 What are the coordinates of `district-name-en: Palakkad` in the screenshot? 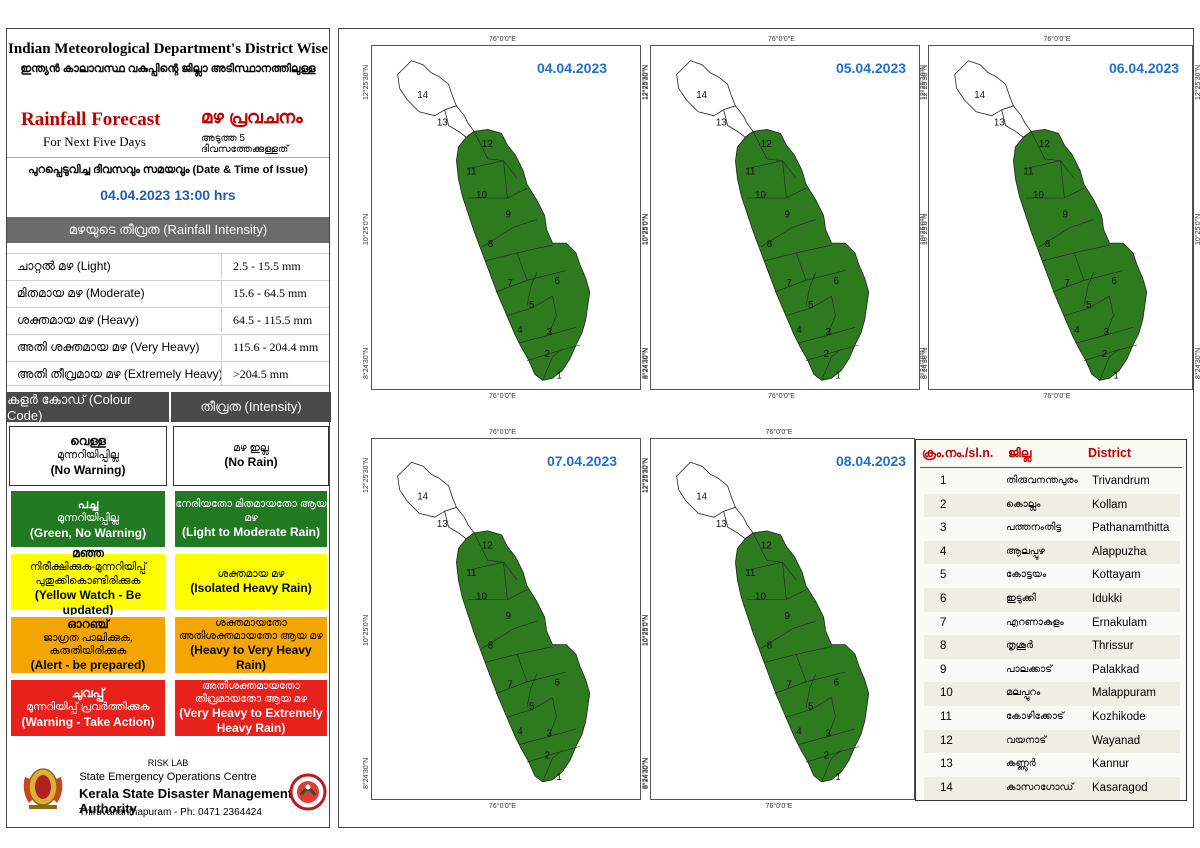 It's located at (1116, 669).